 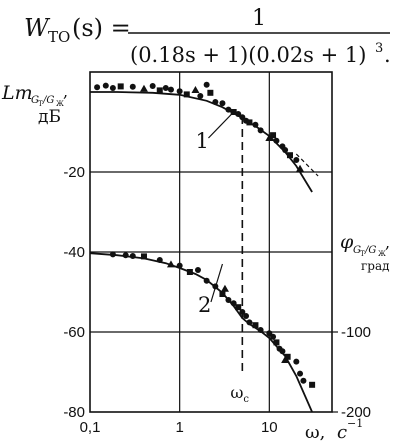 What do you see at coordinates (307, 165) in the screenshot?
I see `magnitude-asymptote` at bounding box center [307, 165].